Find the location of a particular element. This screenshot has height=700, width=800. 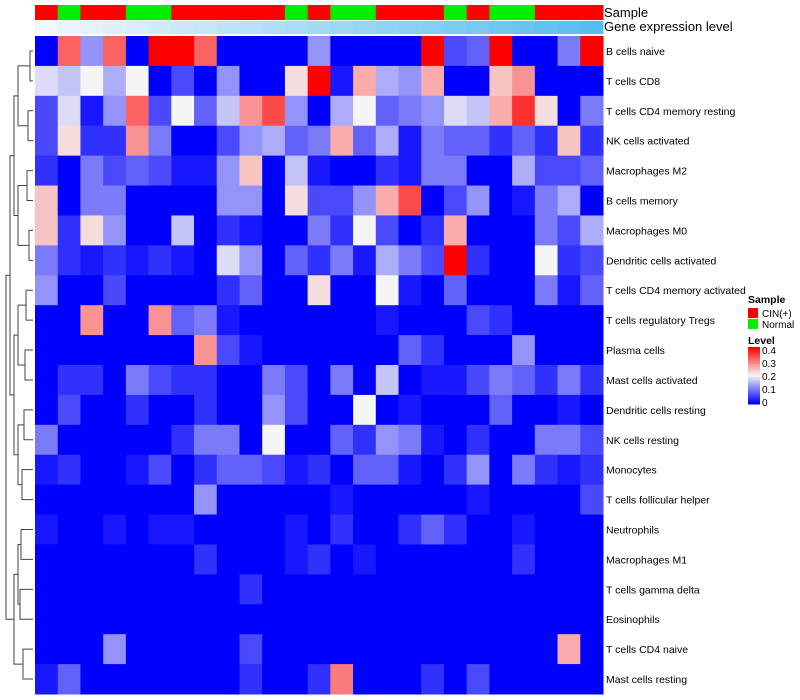

legend-level-tick-2: 0.2 is located at coordinates (769, 377).